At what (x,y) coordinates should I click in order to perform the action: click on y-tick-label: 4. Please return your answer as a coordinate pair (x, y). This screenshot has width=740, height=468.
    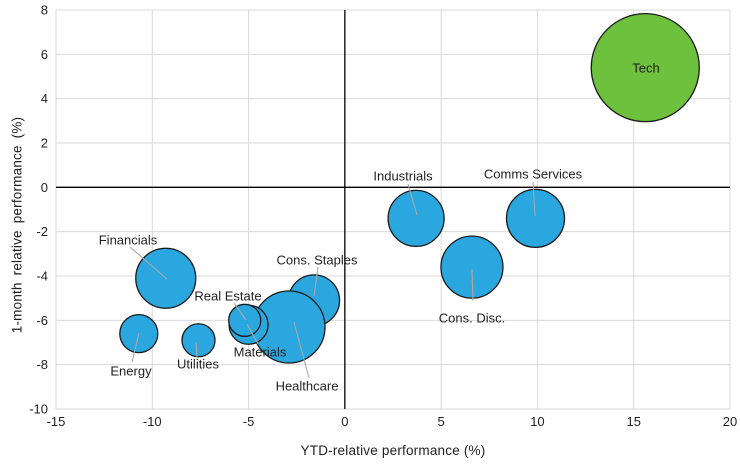
    Looking at the image, I should click on (44, 98).